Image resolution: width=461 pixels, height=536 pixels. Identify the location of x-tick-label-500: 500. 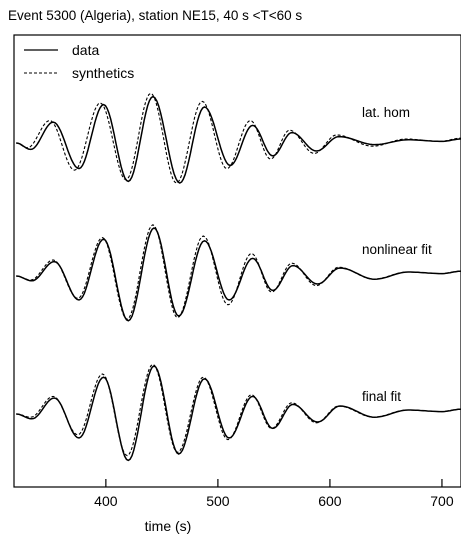
(218, 501).